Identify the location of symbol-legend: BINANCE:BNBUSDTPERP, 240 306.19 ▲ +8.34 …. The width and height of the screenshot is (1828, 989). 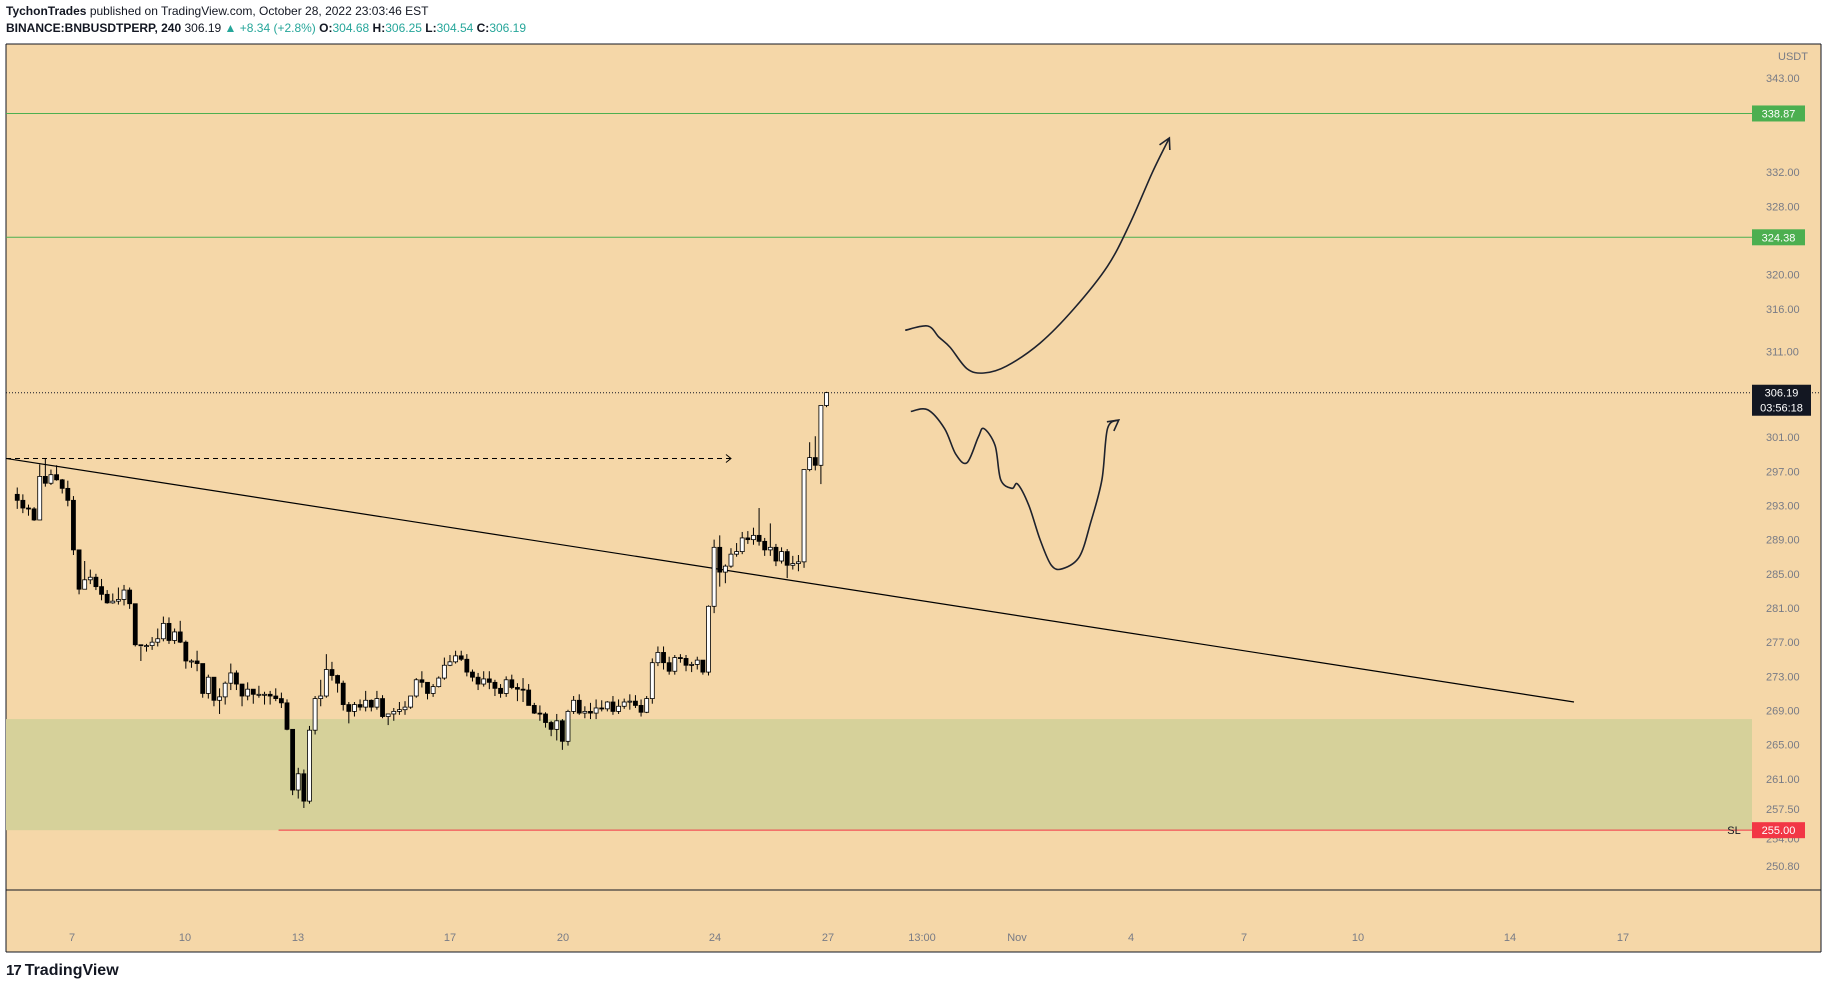
(266, 28).